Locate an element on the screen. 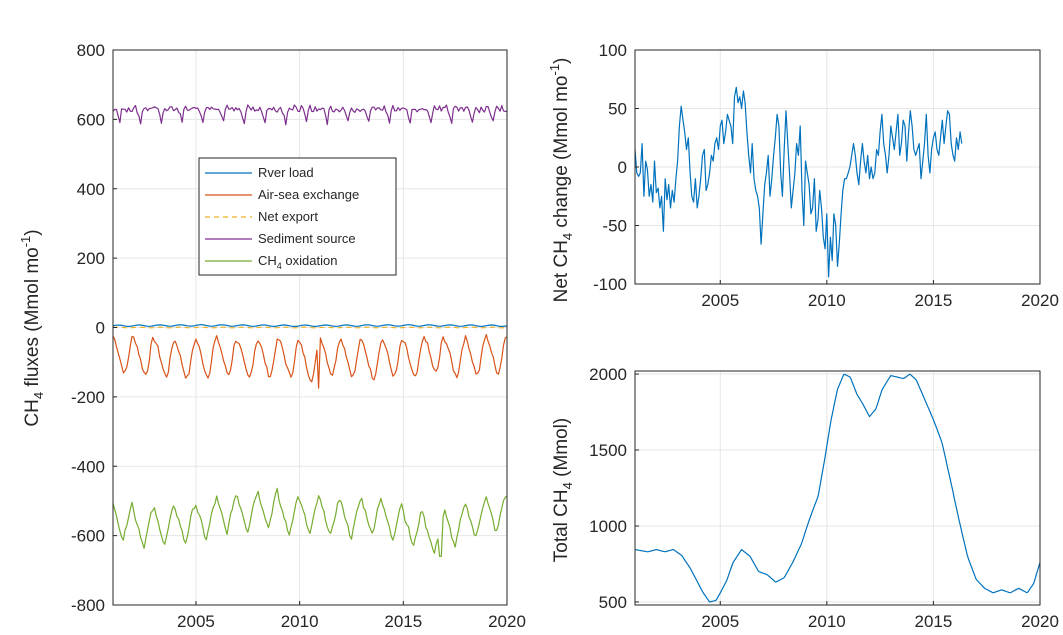 The width and height of the screenshot is (1063, 635). y-tick-label: 200 is located at coordinates (91, 258).